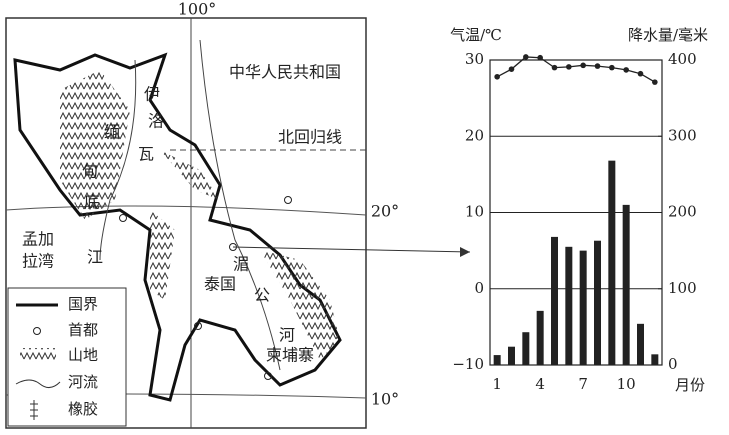 Image resolution: width=729 pixels, height=435 pixels. Describe the element at coordinates (465, 252) in the screenshot. I see `arrow-head` at that location.